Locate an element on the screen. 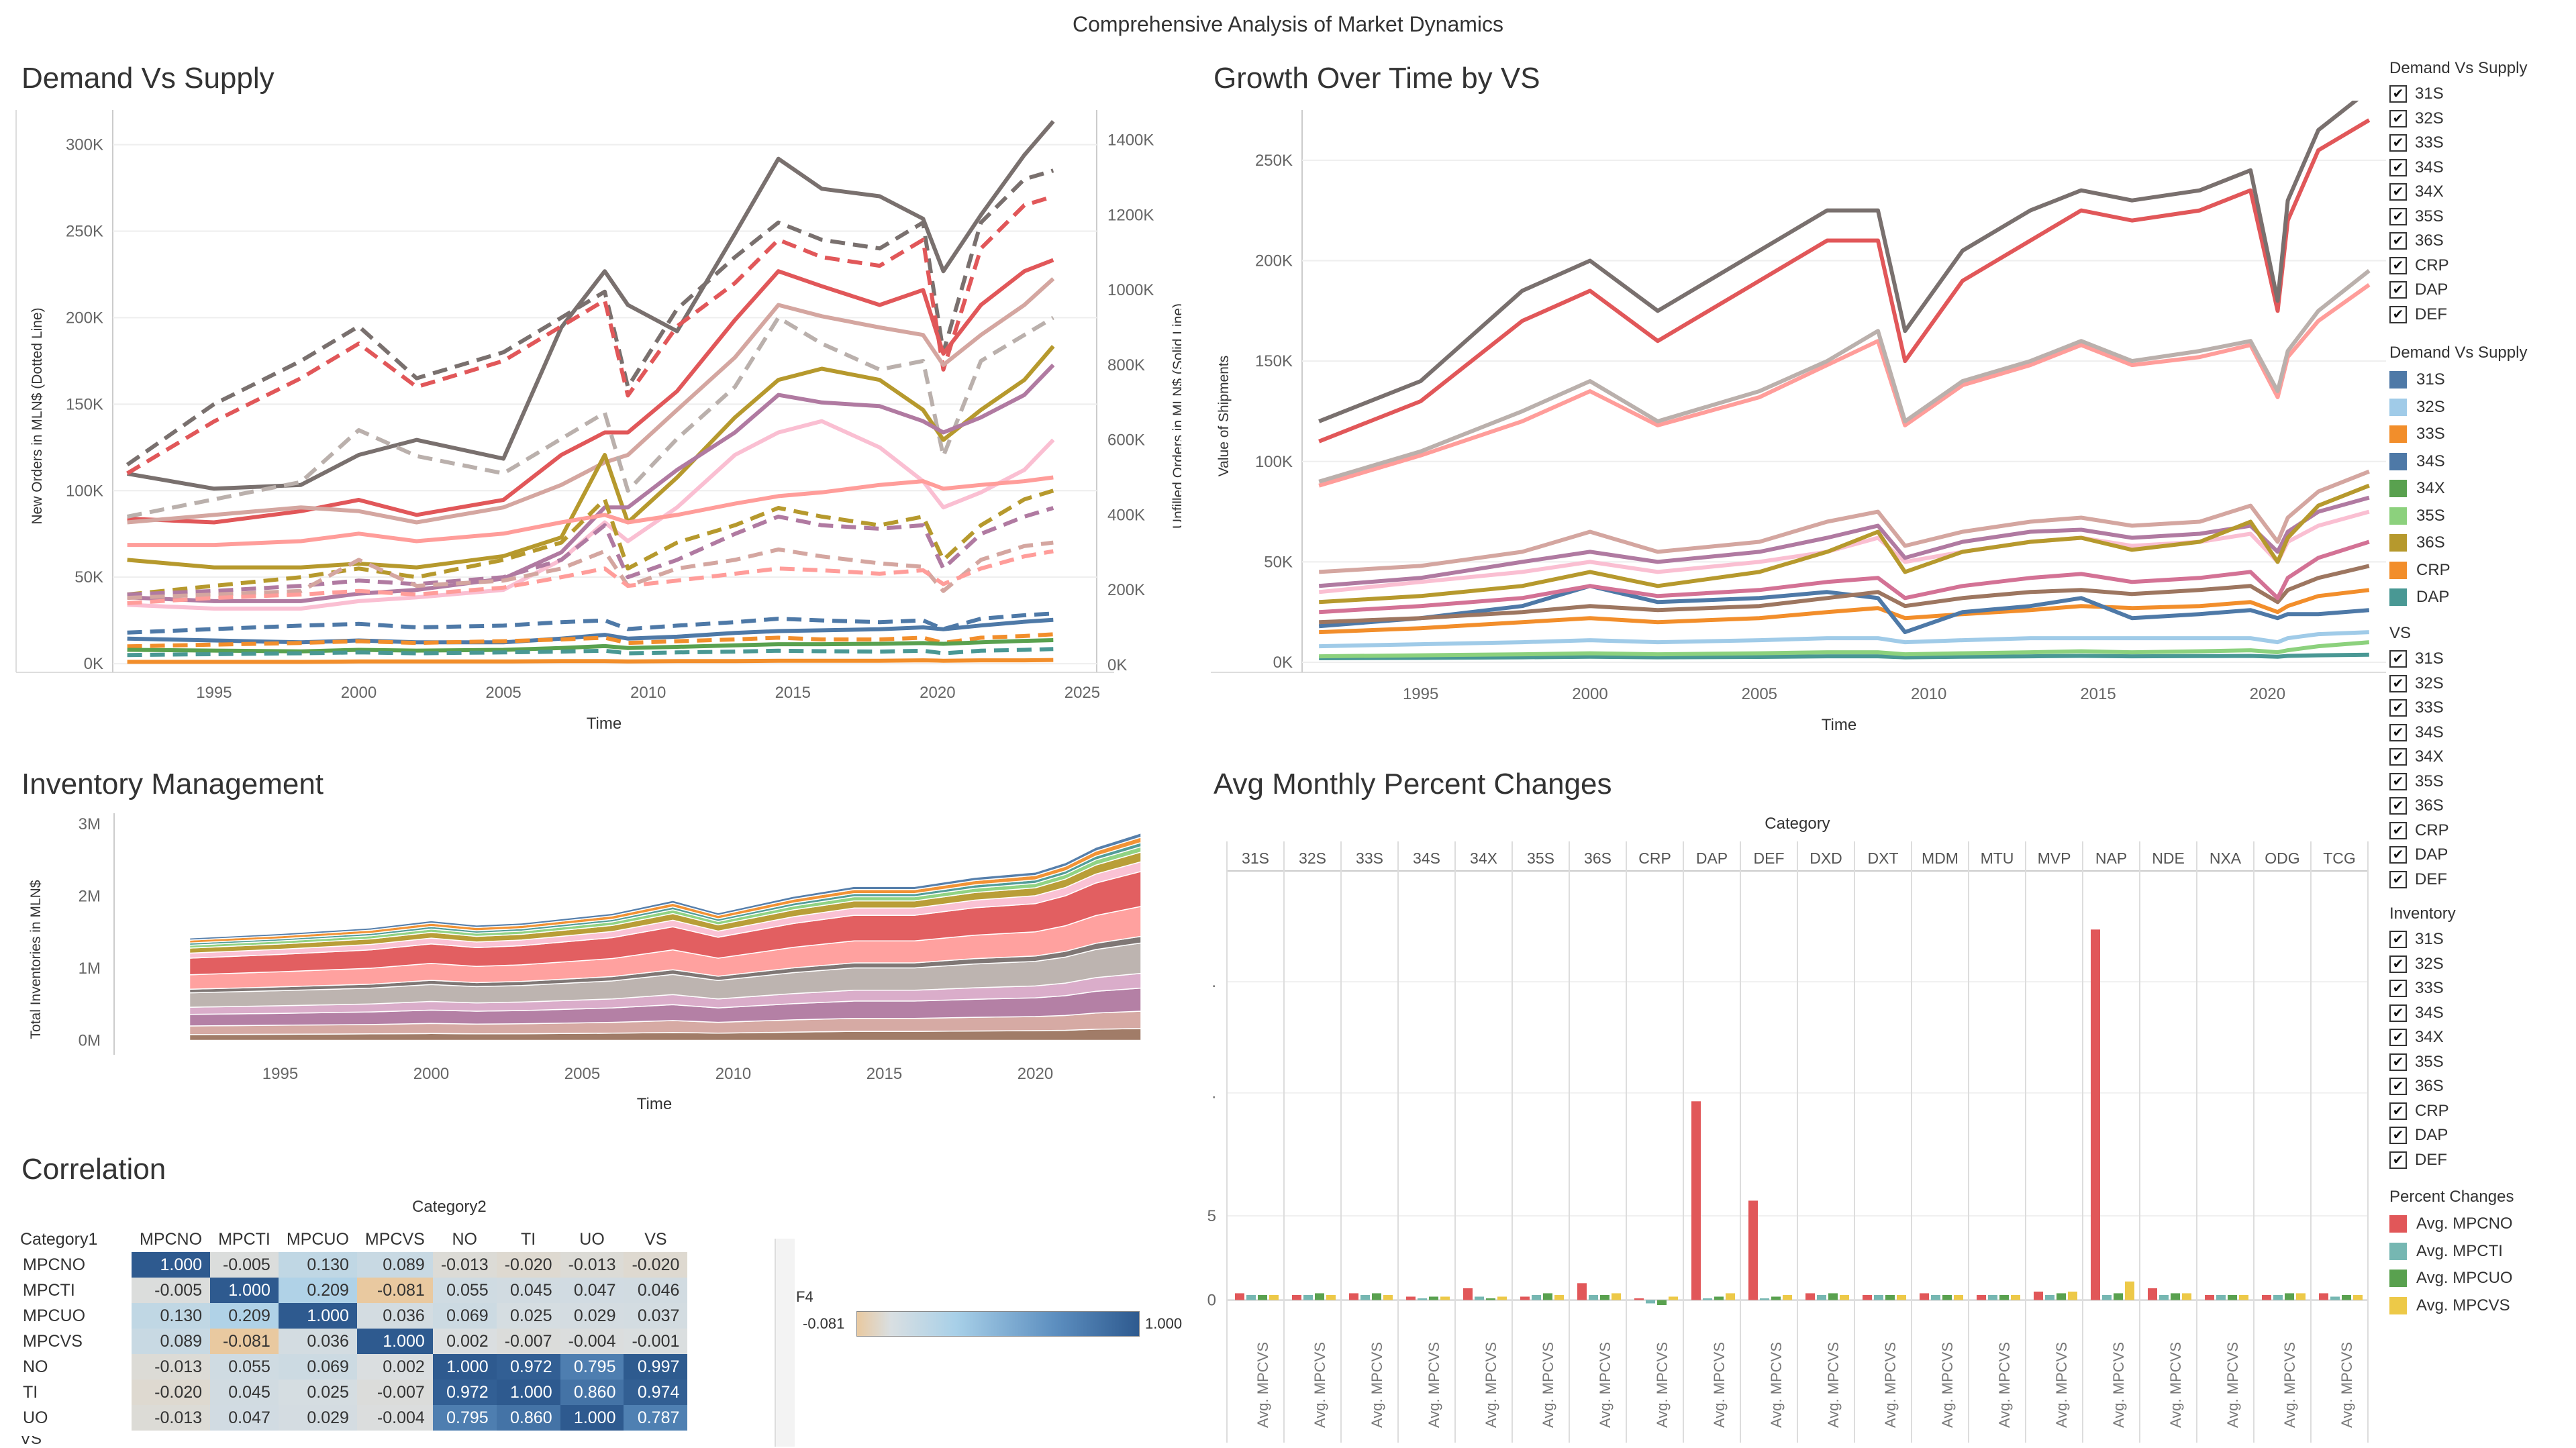 This screenshot has width=2576, height=1448. filter-vs-item: ✔ 32S is located at coordinates (2419, 684).